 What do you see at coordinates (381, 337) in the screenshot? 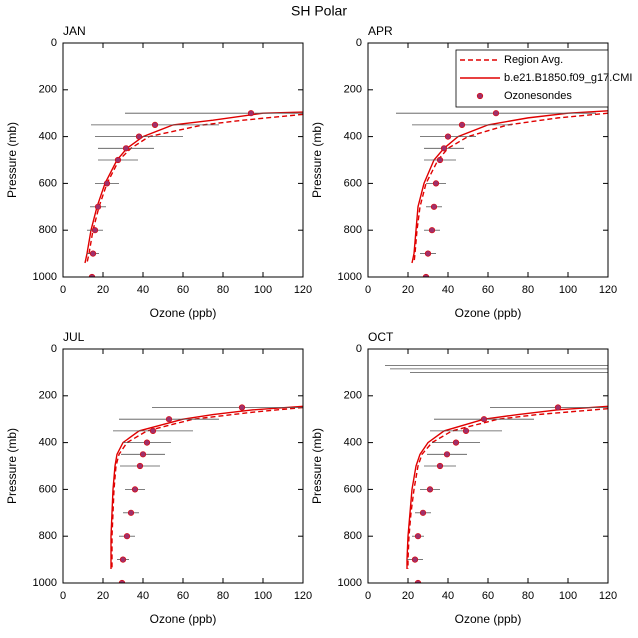
I see `panel-title: OCT` at bounding box center [381, 337].